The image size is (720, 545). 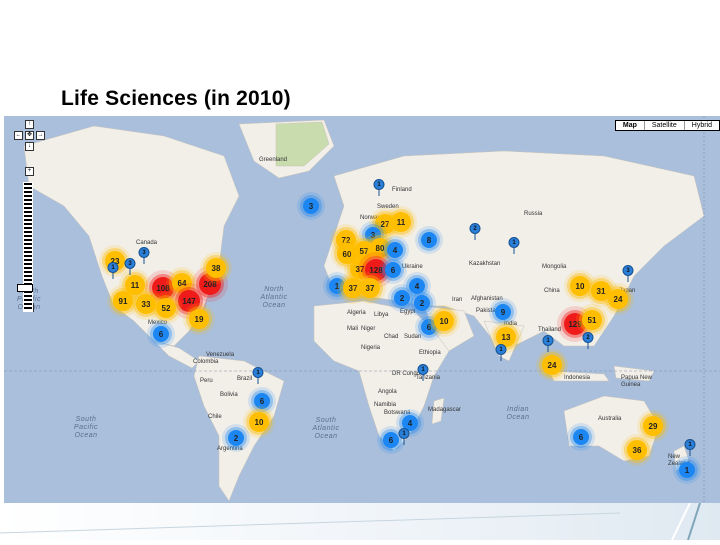 What do you see at coordinates (311, 206) in the screenshot?
I see `cluster-marker: 3` at bounding box center [311, 206].